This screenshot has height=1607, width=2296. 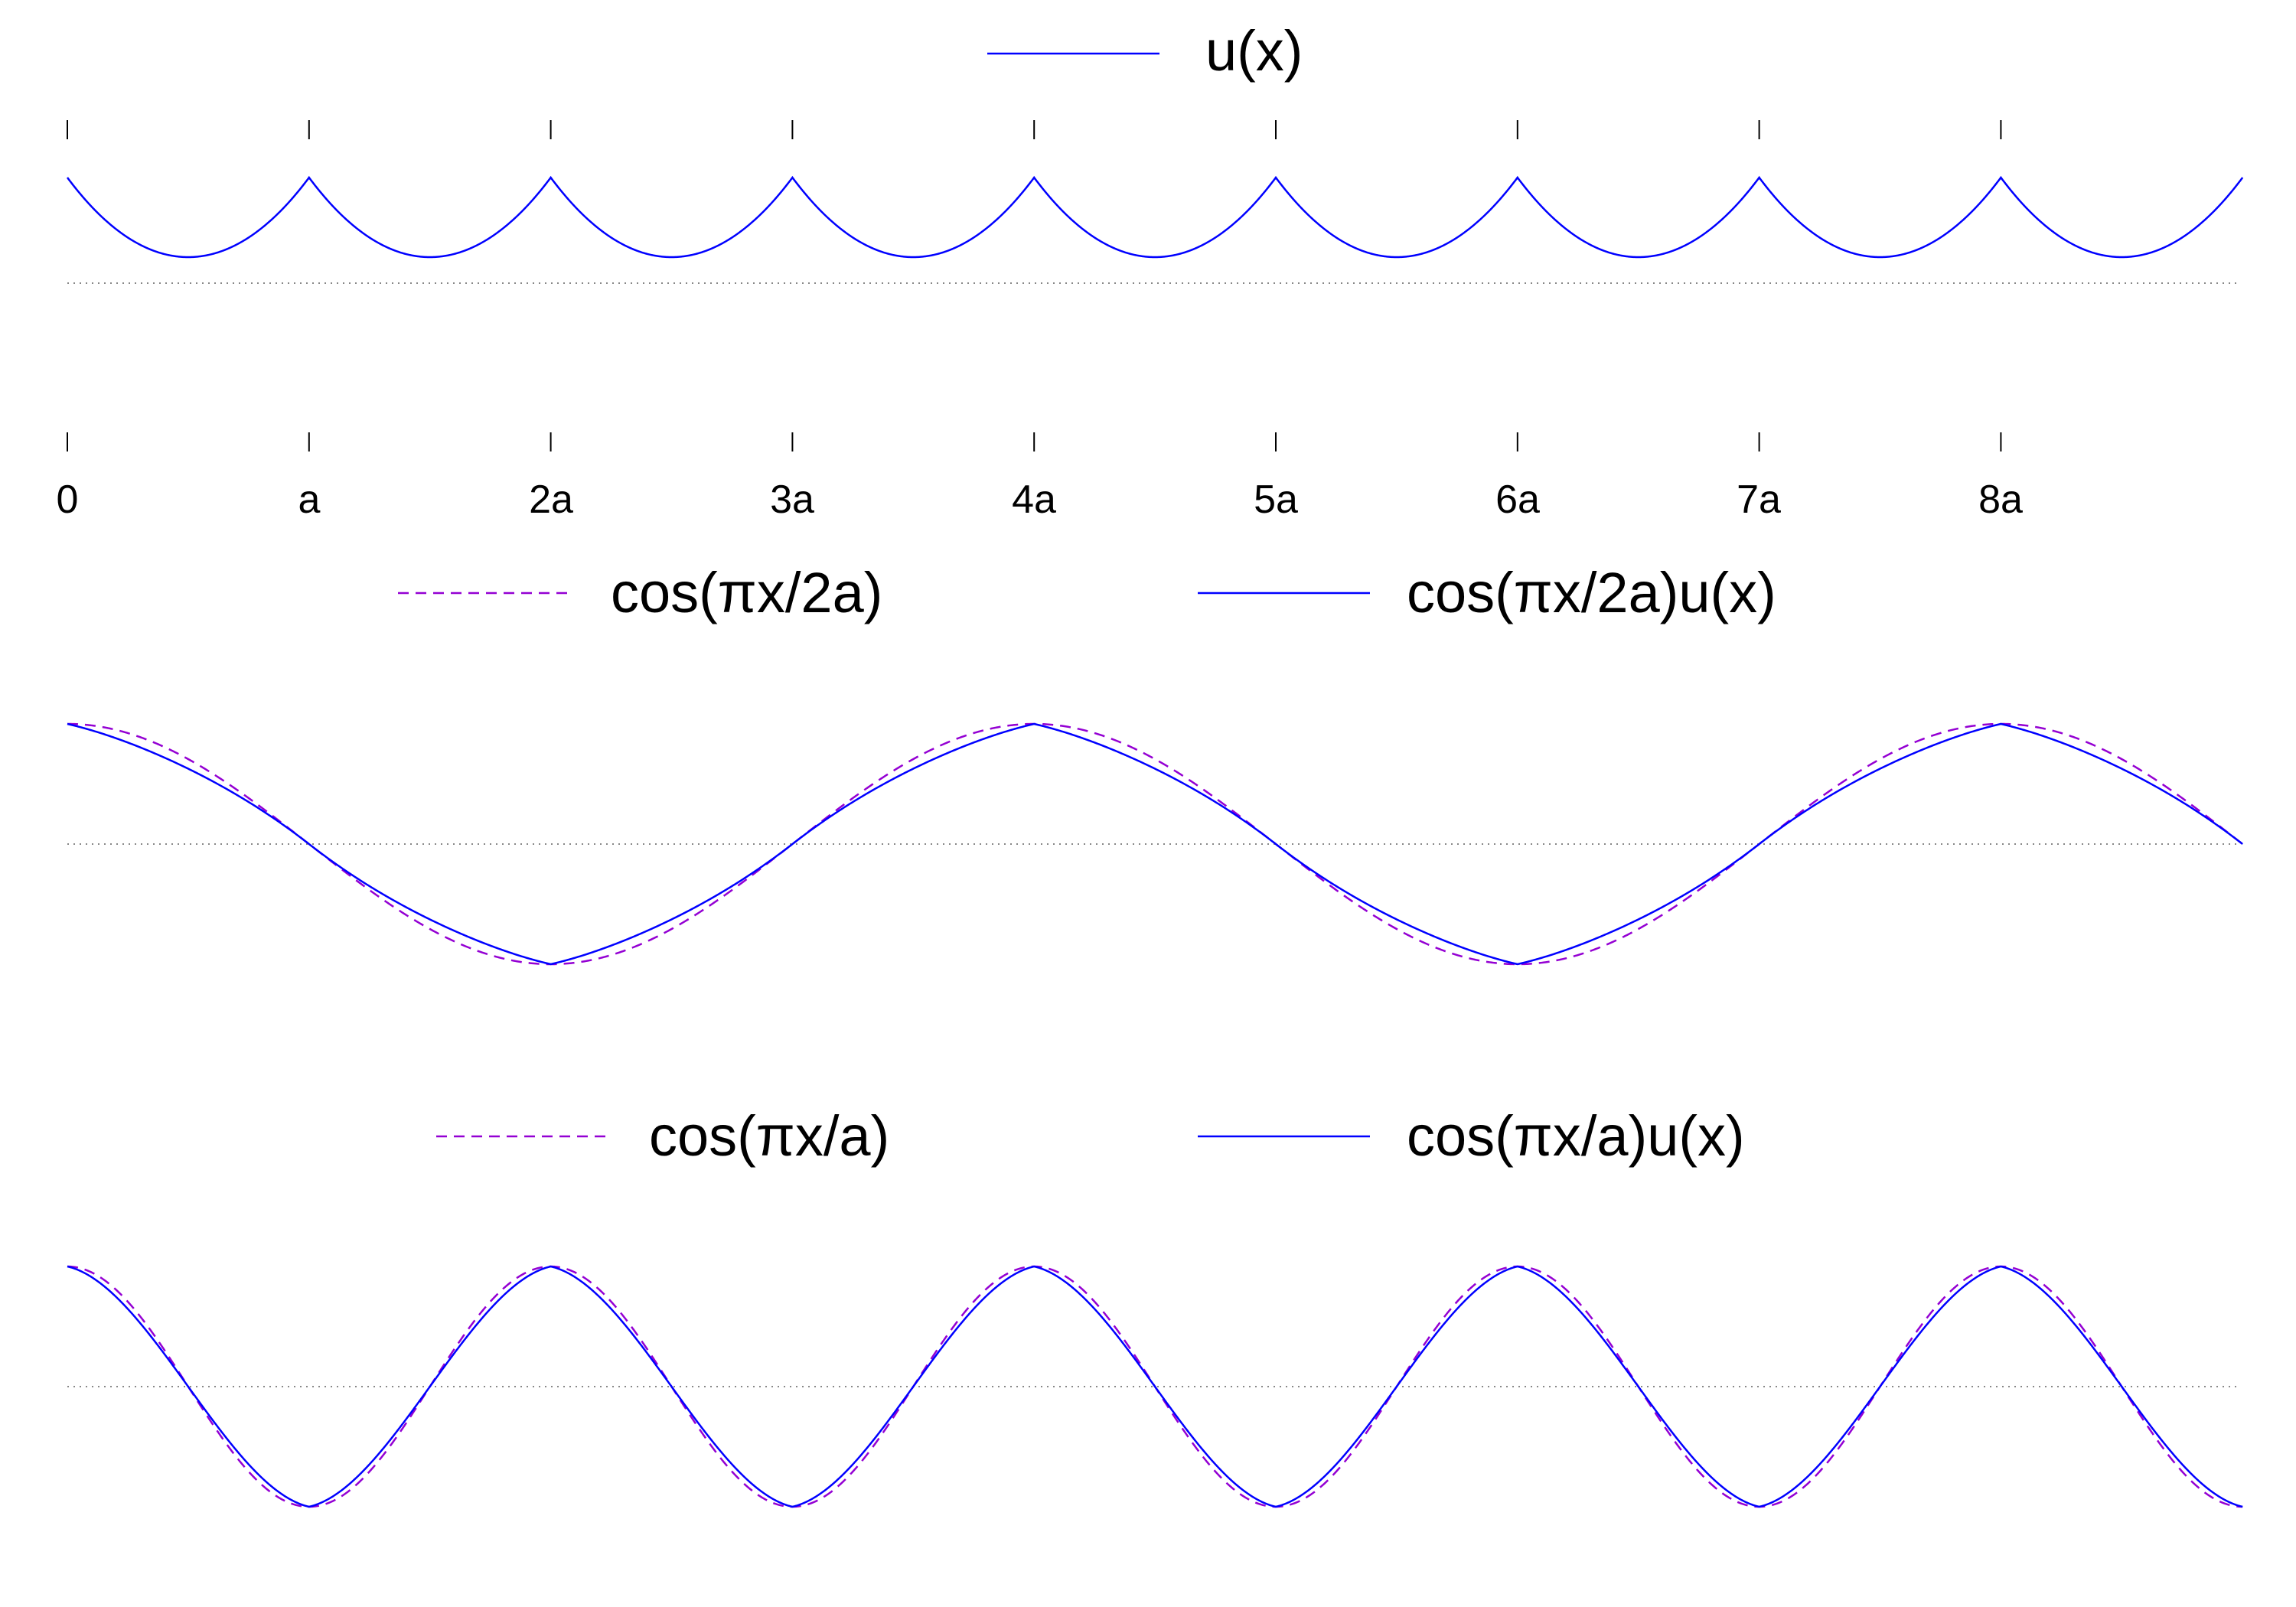 What do you see at coordinates (1759, 500) in the screenshot?
I see `tick-label-7a: 7a` at bounding box center [1759, 500].